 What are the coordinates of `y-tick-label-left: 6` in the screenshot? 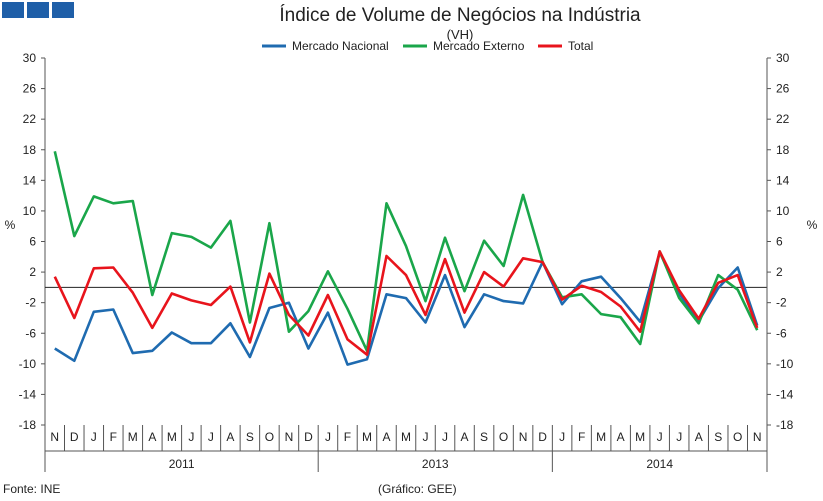 It's located at (32, 242).